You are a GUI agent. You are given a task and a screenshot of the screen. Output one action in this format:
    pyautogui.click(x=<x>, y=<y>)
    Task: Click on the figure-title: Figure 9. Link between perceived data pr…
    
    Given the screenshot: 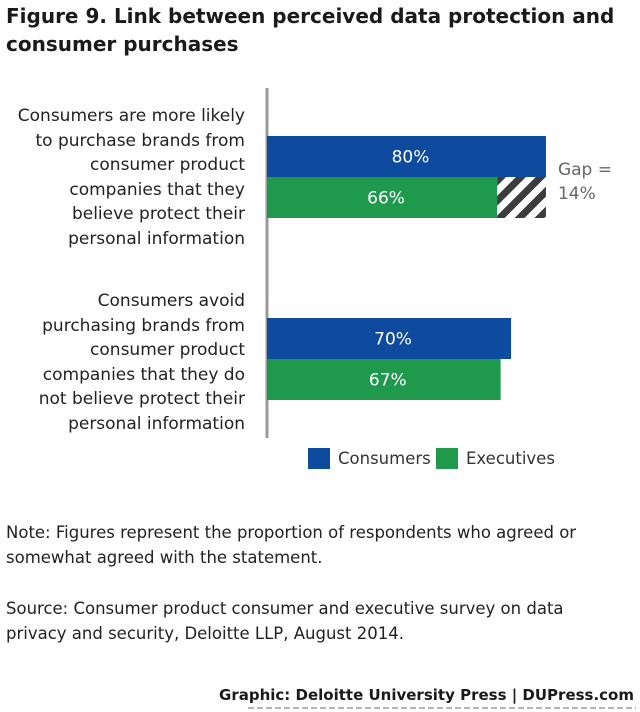 What is the action you would take?
    pyautogui.click(x=310, y=30)
    